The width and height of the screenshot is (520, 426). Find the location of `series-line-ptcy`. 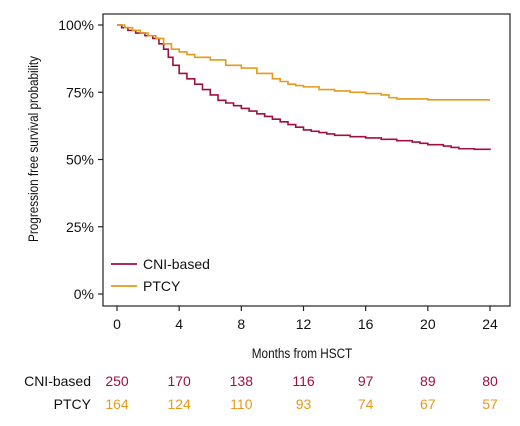

series-line-ptcy is located at coordinates (303, 62).